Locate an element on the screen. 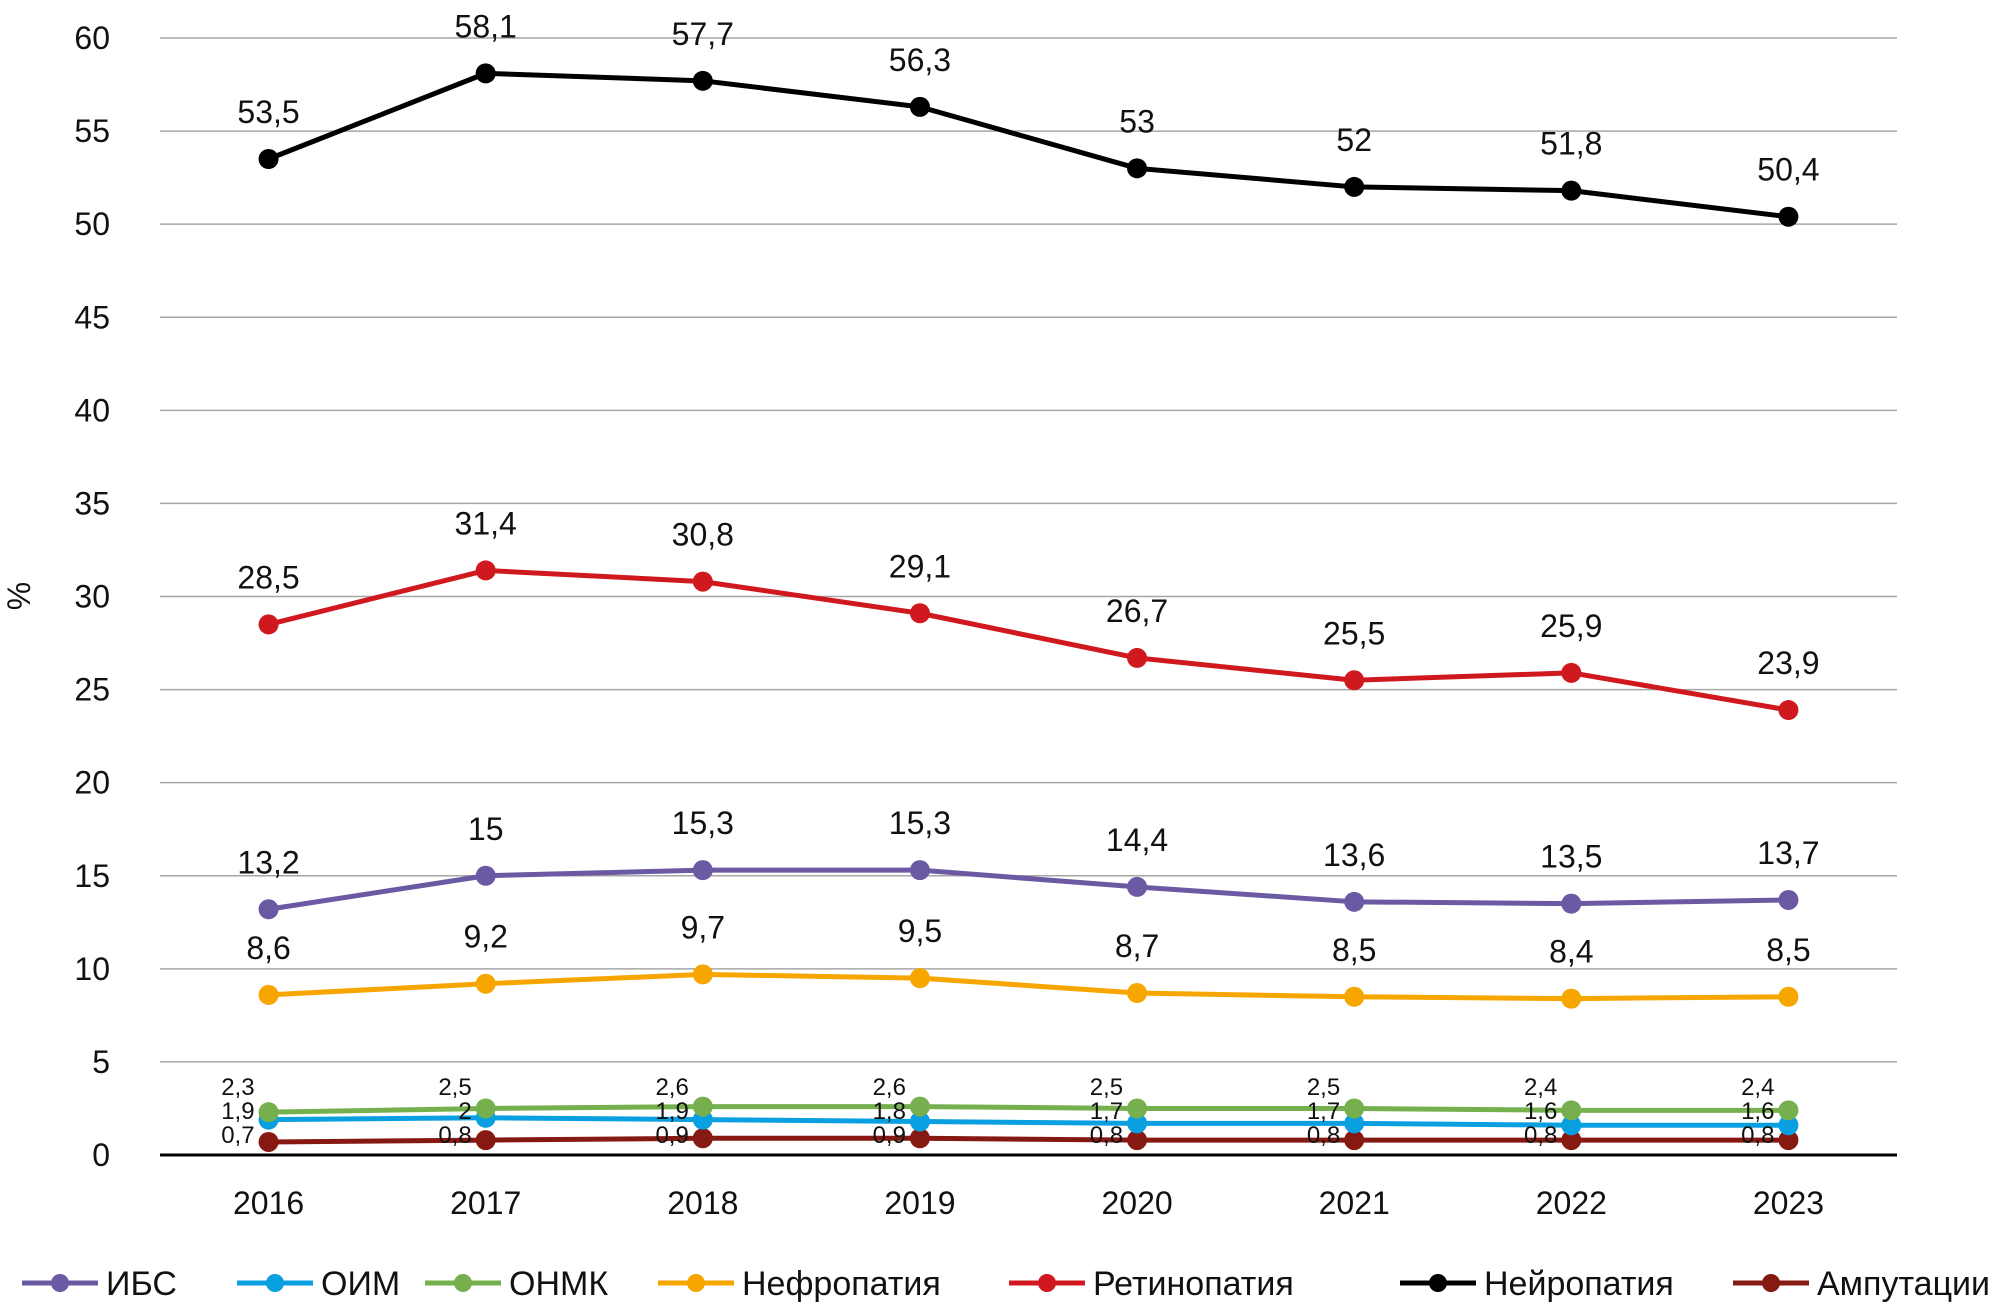 The height and width of the screenshot is (1309, 1995). data-label: 51,8 is located at coordinates (1571, 144).